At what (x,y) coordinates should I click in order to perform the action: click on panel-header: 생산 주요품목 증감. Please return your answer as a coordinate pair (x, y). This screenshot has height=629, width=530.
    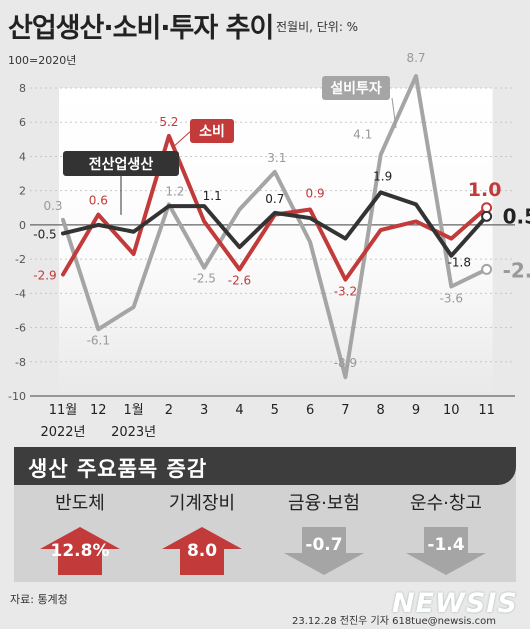
    Looking at the image, I should click on (265, 466).